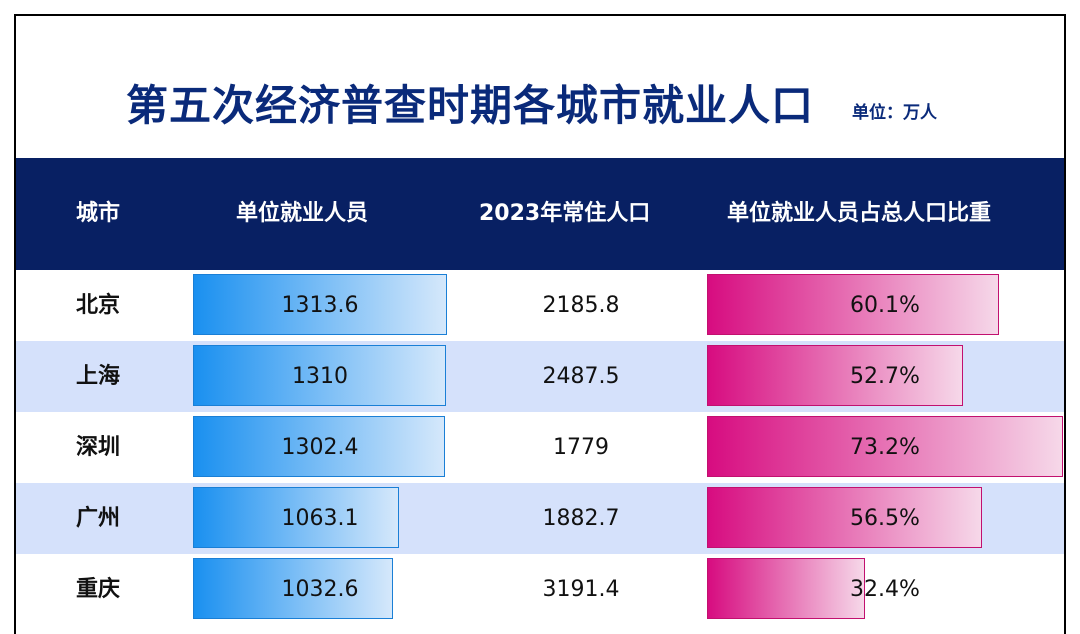 The height and width of the screenshot is (634, 1080). I want to click on city-label: 深圳, so click(98, 447).